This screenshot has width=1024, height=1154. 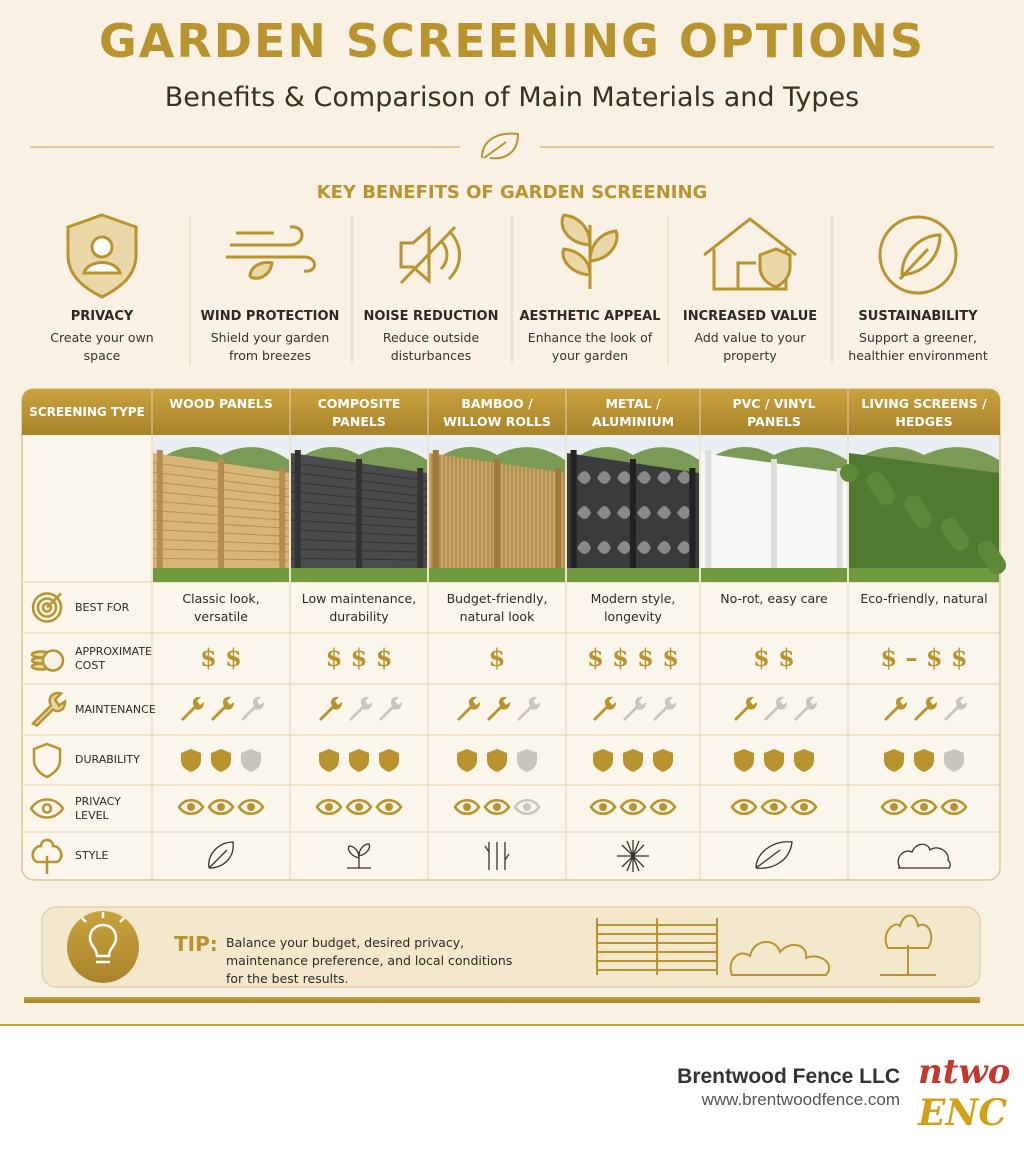 What do you see at coordinates (431, 346) in the screenshot?
I see `benefit-description: Reduce outside disturbances` at bounding box center [431, 346].